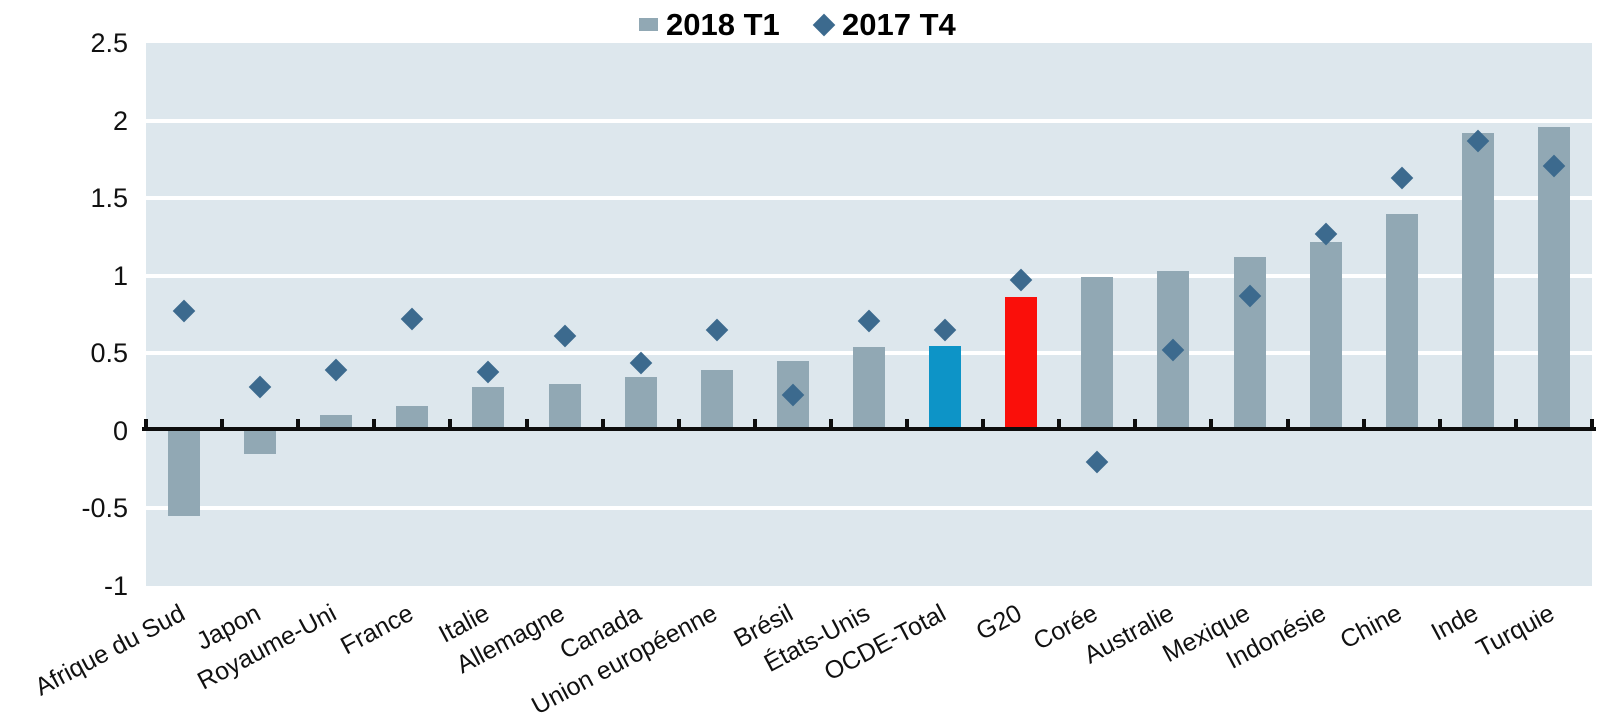 The height and width of the screenshot is (728, 1600). What do you see at coordinates (1477, 281) in the screenshot?
I see `bar-Inde` at bounding box center [1477, 281].